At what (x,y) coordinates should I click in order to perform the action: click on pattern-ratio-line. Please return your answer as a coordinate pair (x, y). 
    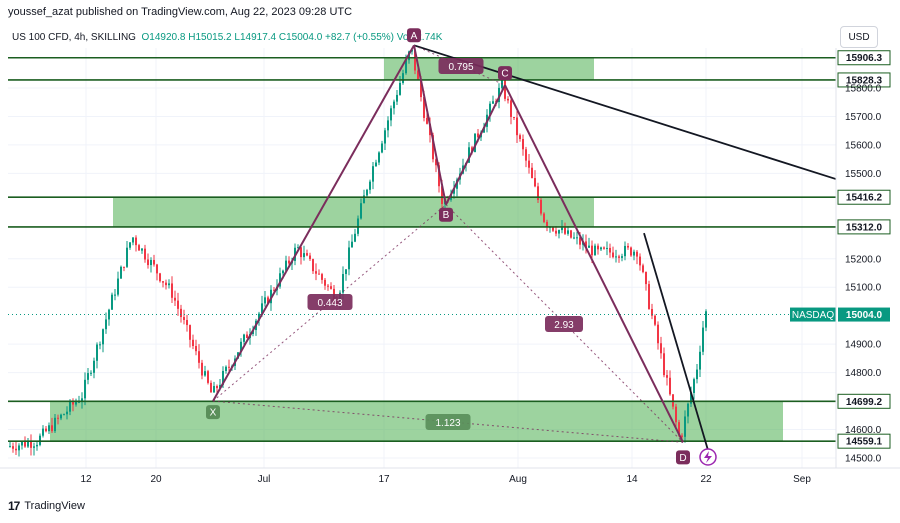
    Looking at the image, I should click on (564, 323).